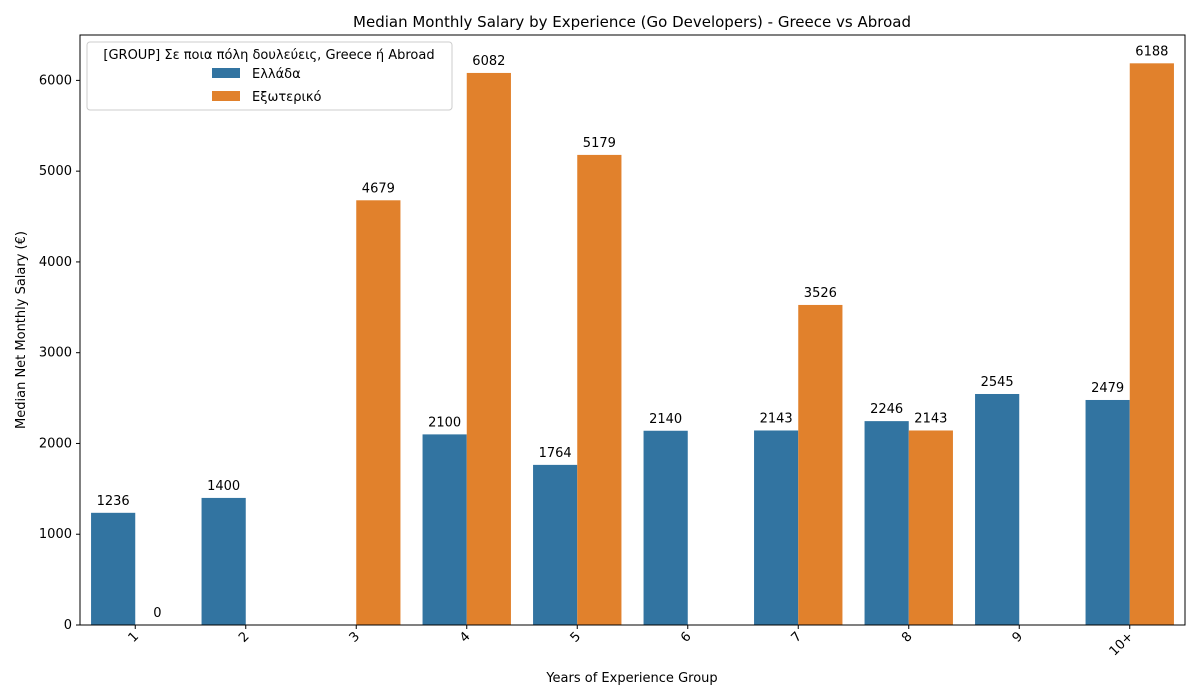  What do you see at coordinates (576, 637) in the screenshot?
I see `x-tick-label: 5` at bounding box center [576, 637].